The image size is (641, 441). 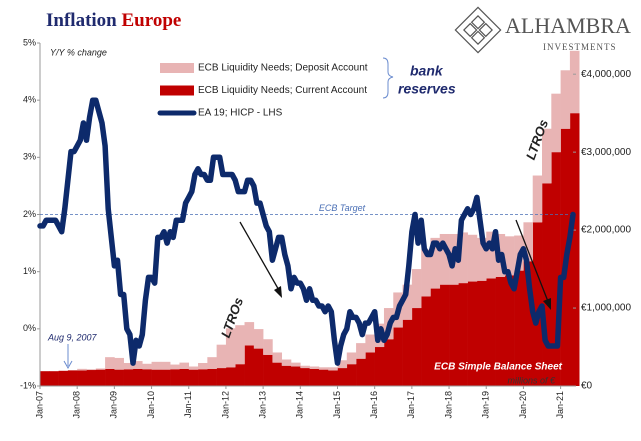 I want to click on chart-title: Inflation Europe, so click(x=113, y=20).